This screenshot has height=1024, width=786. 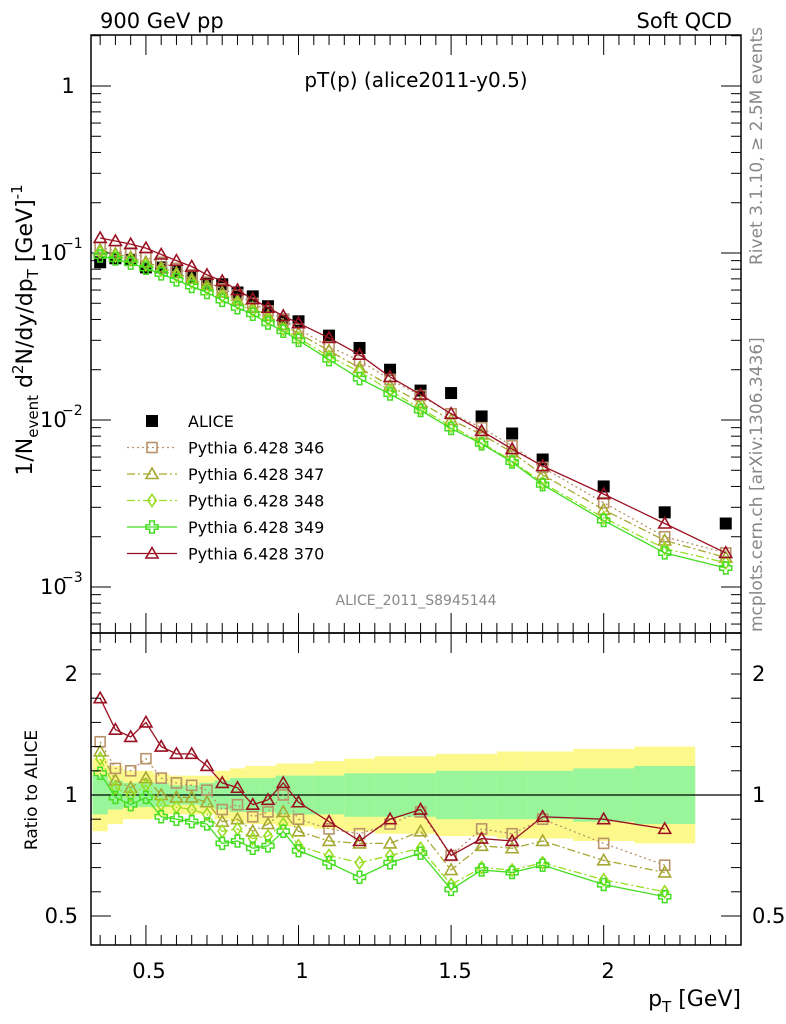 I want to click on svg-text: −3, so click(x=72, y=578).